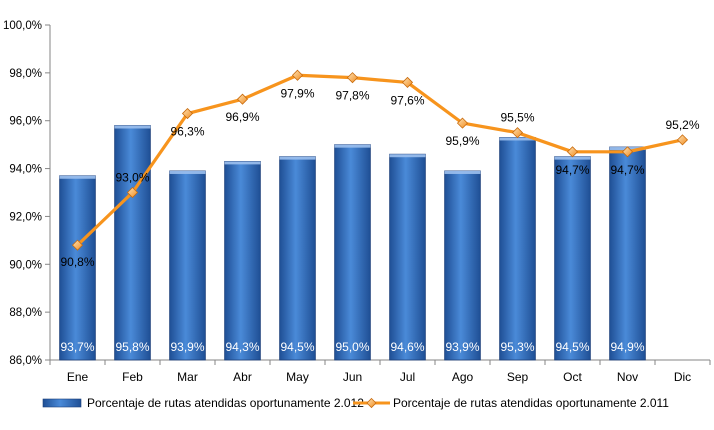  I want to click on x-tick-label: Feb, so click(132, 377).